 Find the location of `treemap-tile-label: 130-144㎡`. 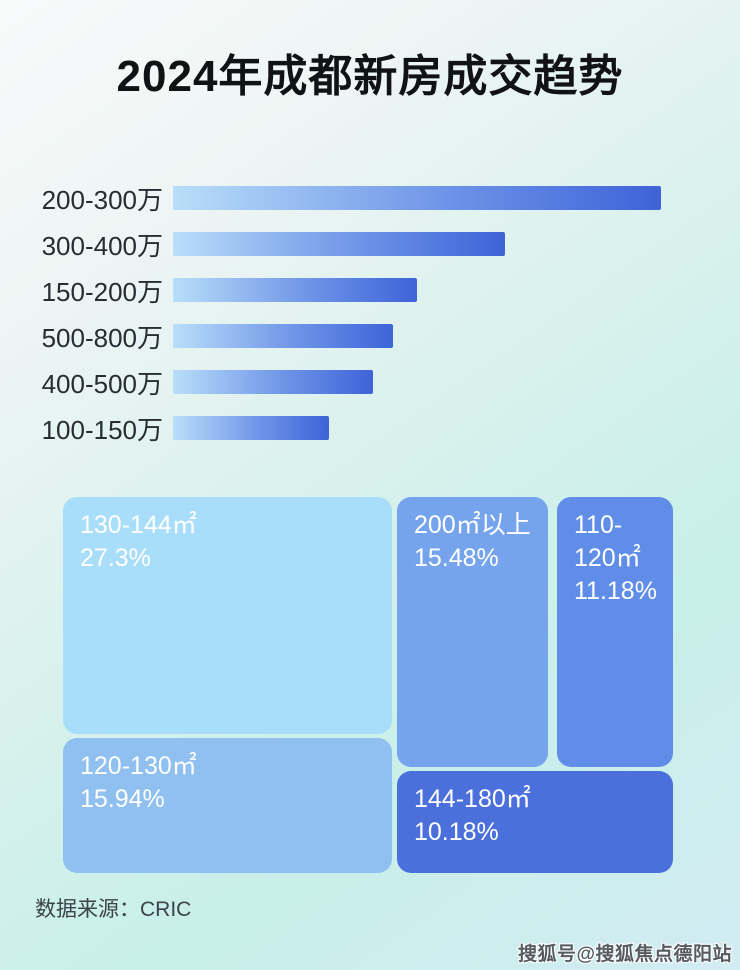

treemap-tile-label: 130-144㎡ is located at coordinates (138, 525).